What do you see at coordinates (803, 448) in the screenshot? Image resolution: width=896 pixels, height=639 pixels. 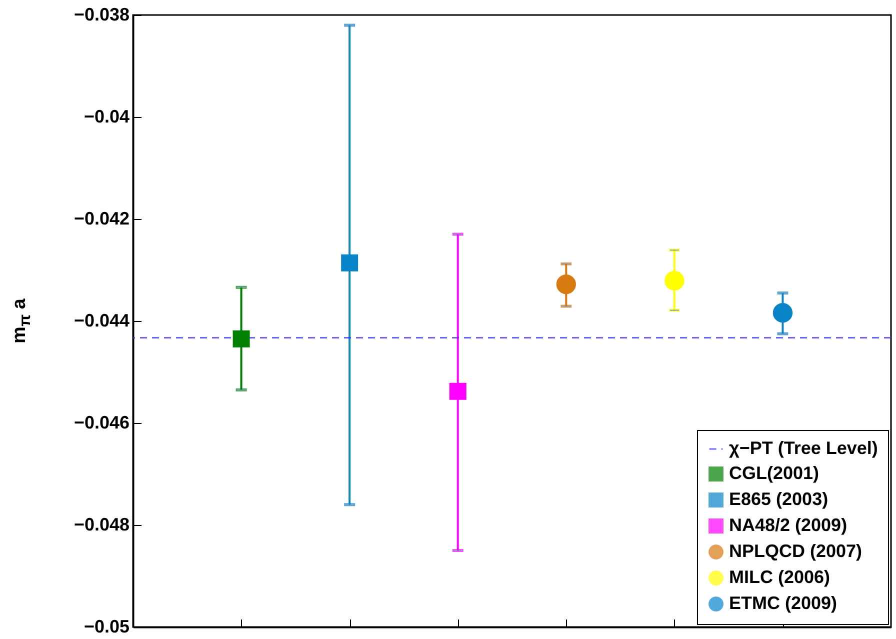 I see `legend-label: χ−PT (Tree Level)` at bounding box center [803, 448].